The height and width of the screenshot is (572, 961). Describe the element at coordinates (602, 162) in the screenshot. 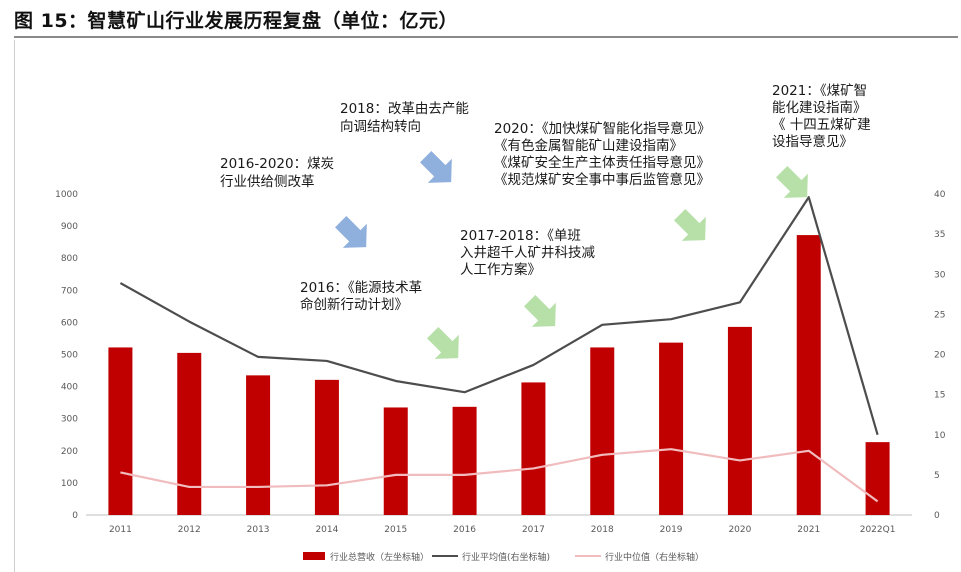

I see `annotation-text: 《煤矿安全生产主体责任指导意见》` at that location.